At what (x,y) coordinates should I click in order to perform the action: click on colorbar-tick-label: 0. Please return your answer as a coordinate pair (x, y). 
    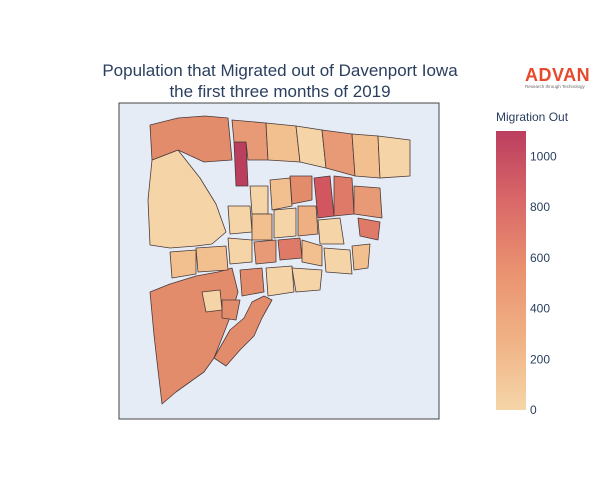
    Looking at the image, I should click on (533, 410).